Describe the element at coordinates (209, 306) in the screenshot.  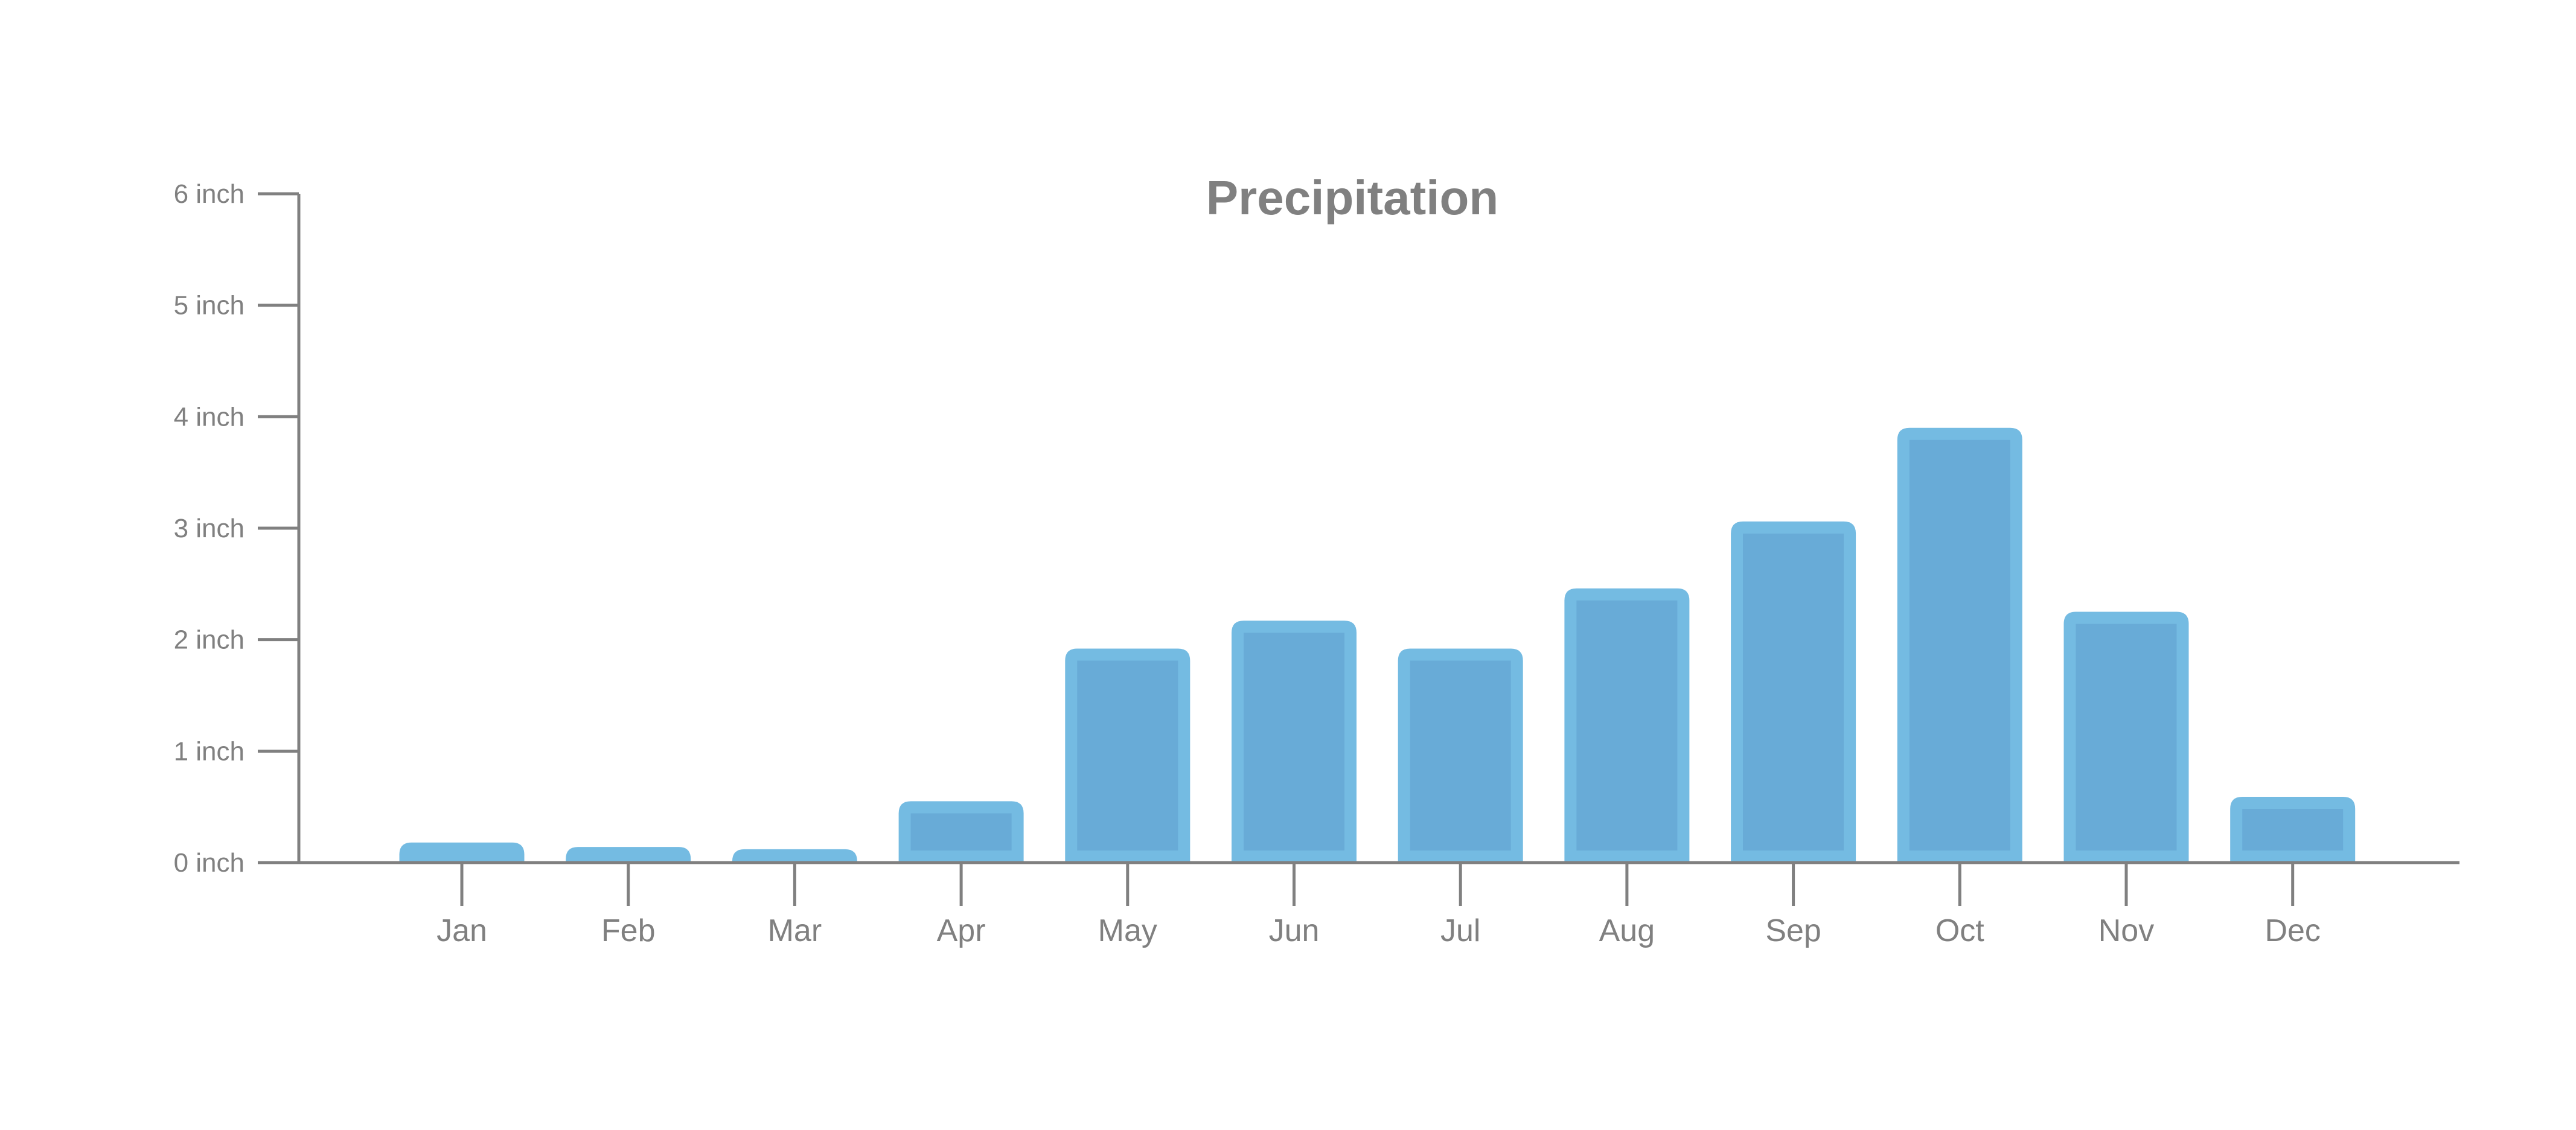
I see `y-tick-label: 5 inch` at that location.